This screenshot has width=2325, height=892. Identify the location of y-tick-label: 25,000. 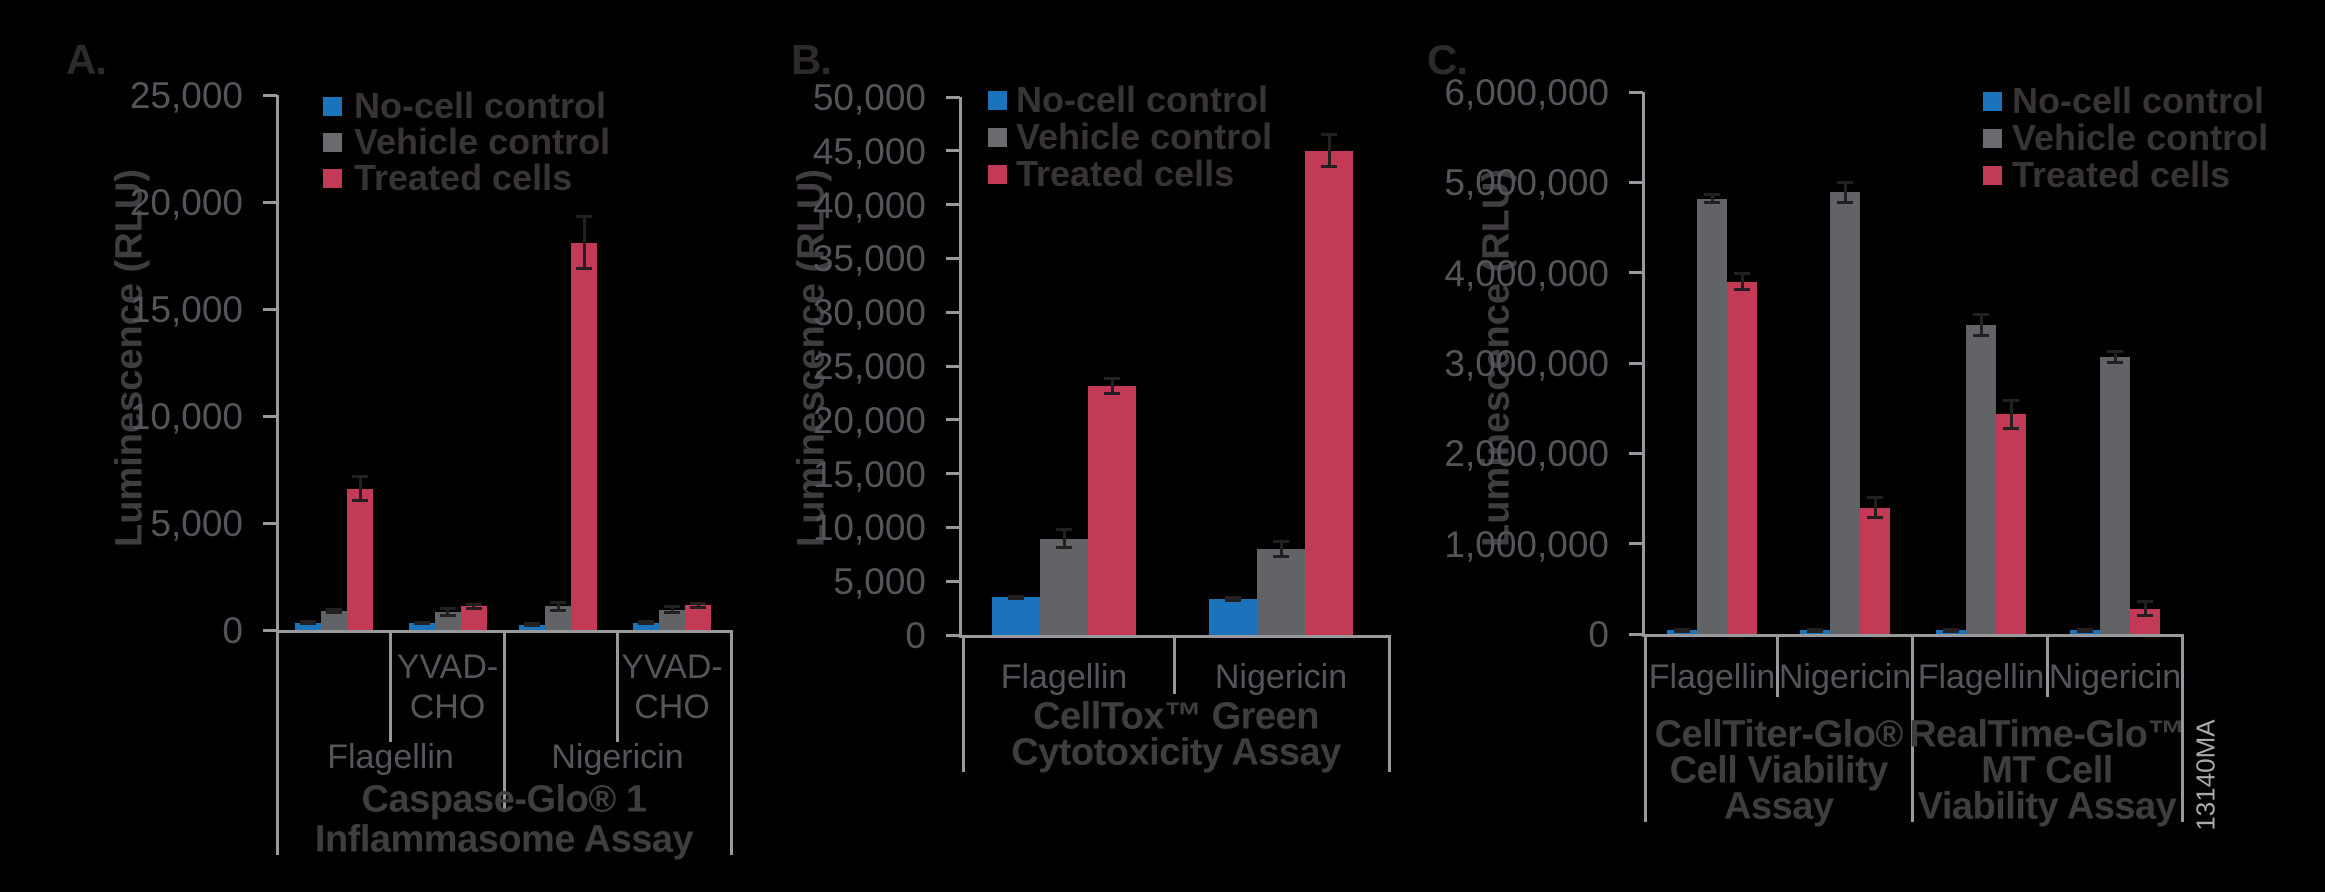
(869, 366).